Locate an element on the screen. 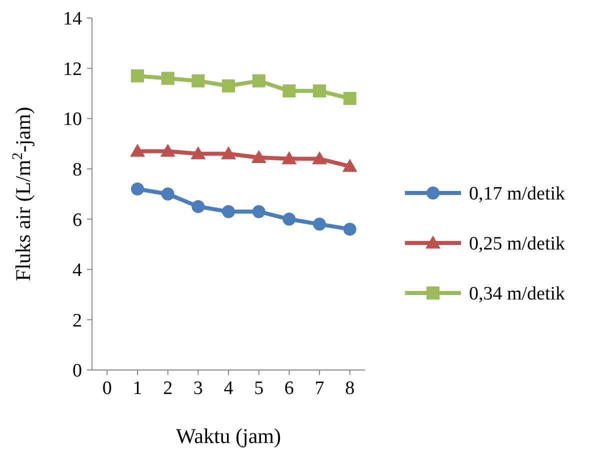  x-tick-label: 4 is located at coordinates (229, 388).